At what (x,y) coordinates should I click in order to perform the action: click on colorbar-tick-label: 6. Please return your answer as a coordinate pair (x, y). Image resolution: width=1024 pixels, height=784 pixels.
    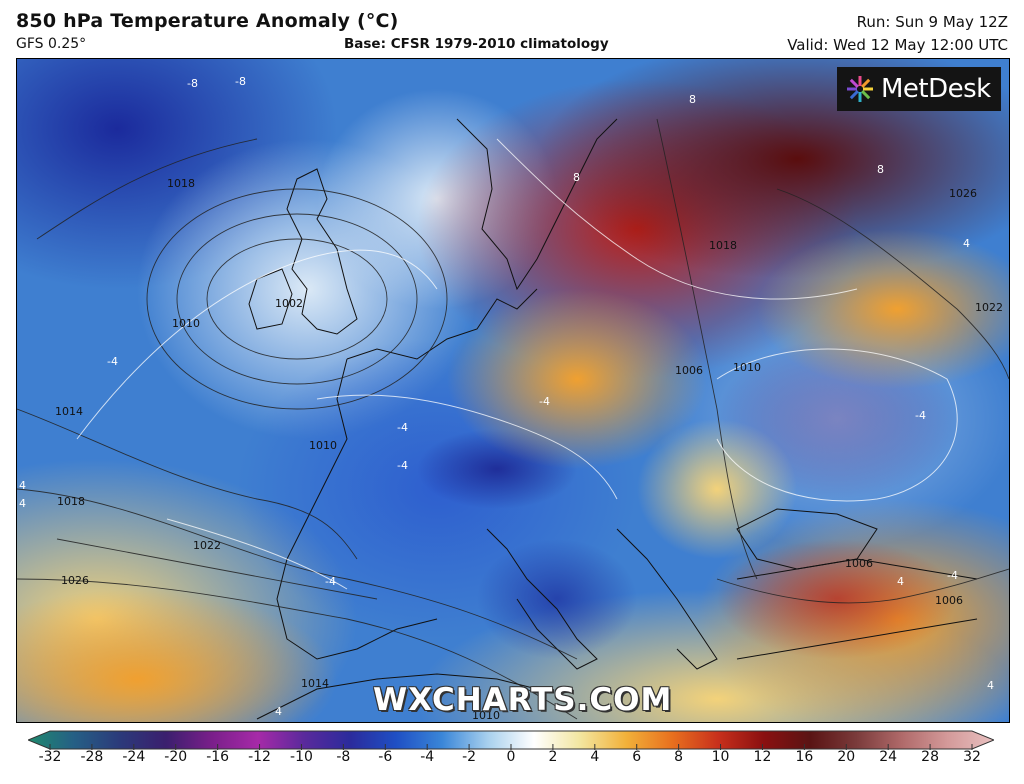
    Looking at the image, I should click on (637, 757).